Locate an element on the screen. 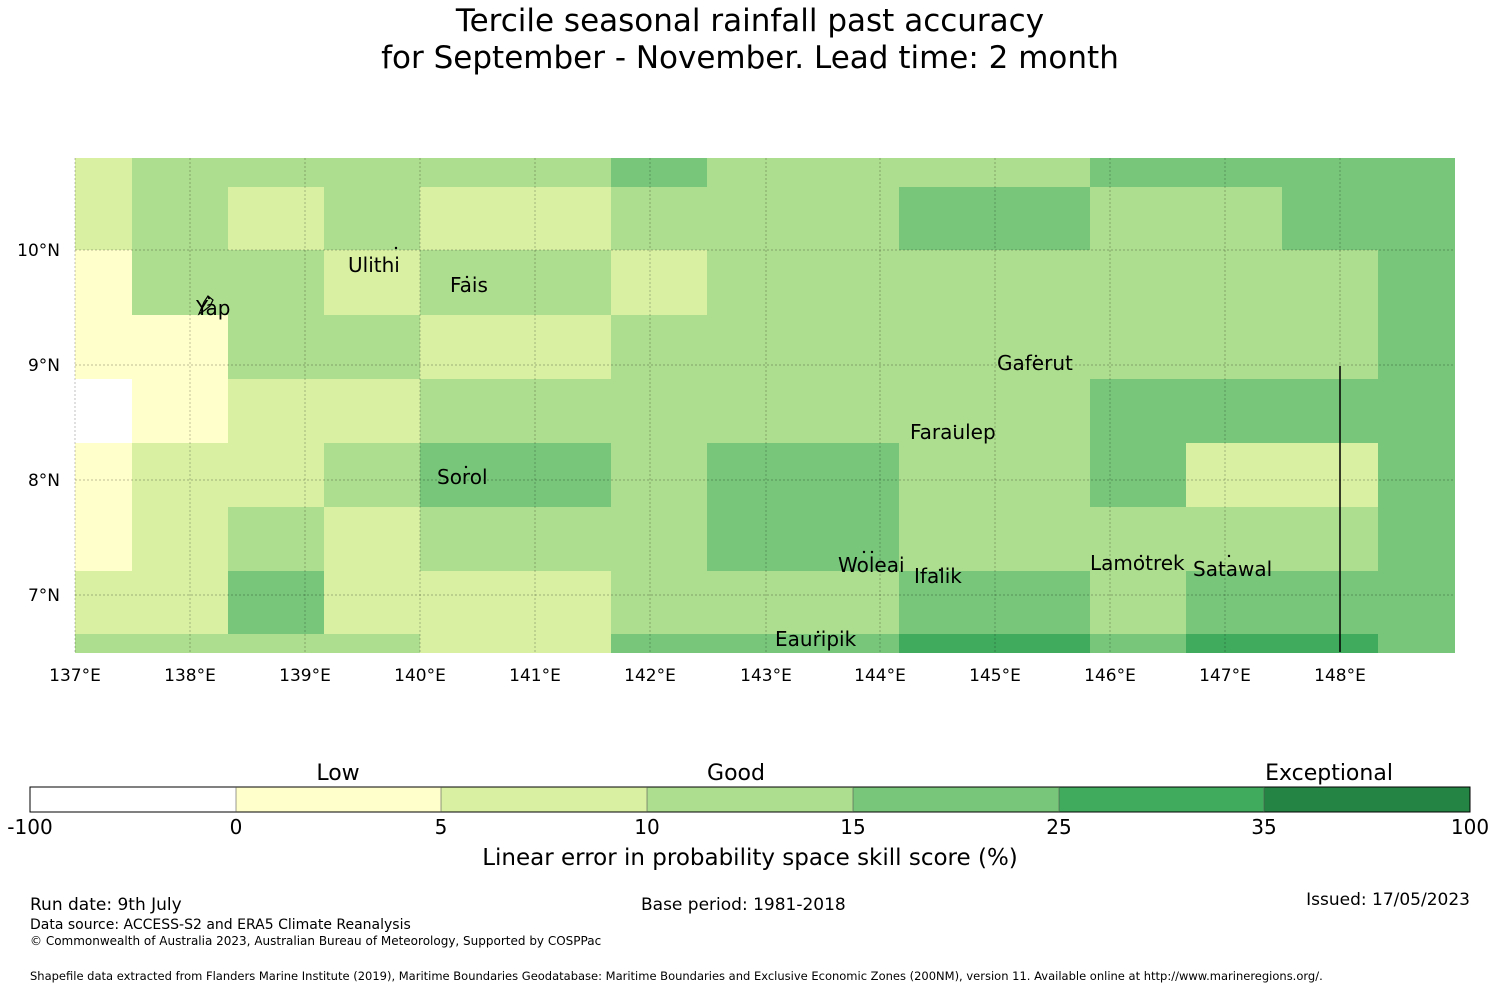 The width and height of the screenshot is (1500, 990). run-date: Run date: 9th July is located at coordinates (106, 905).